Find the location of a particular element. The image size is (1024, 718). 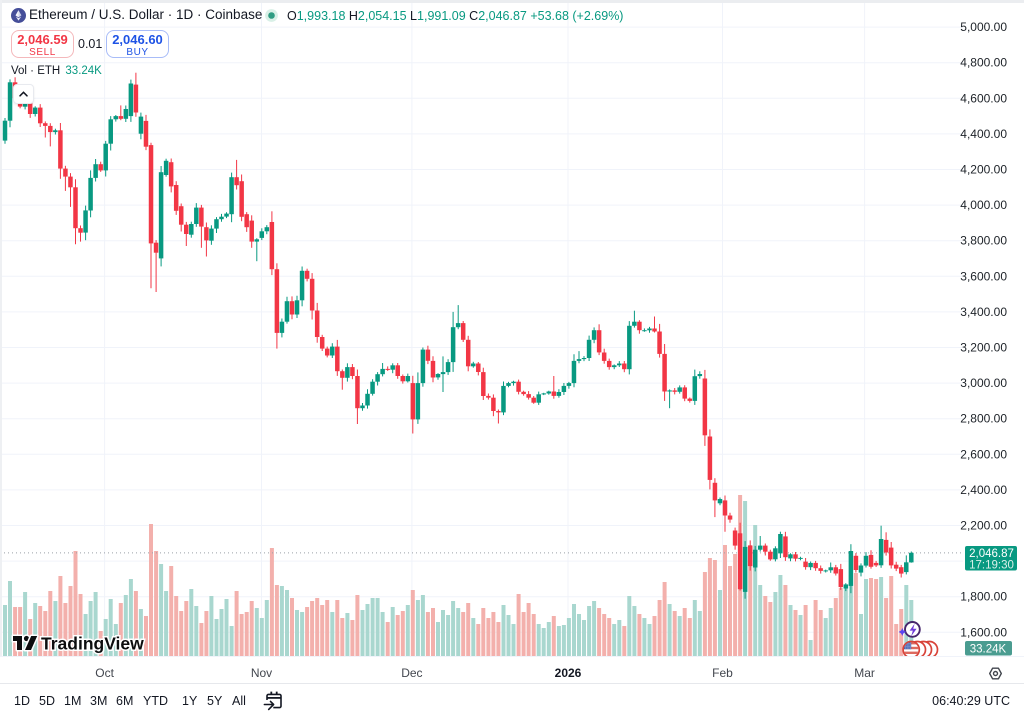

svg-text: 4,200.00 is located at coordinates (983, 170).